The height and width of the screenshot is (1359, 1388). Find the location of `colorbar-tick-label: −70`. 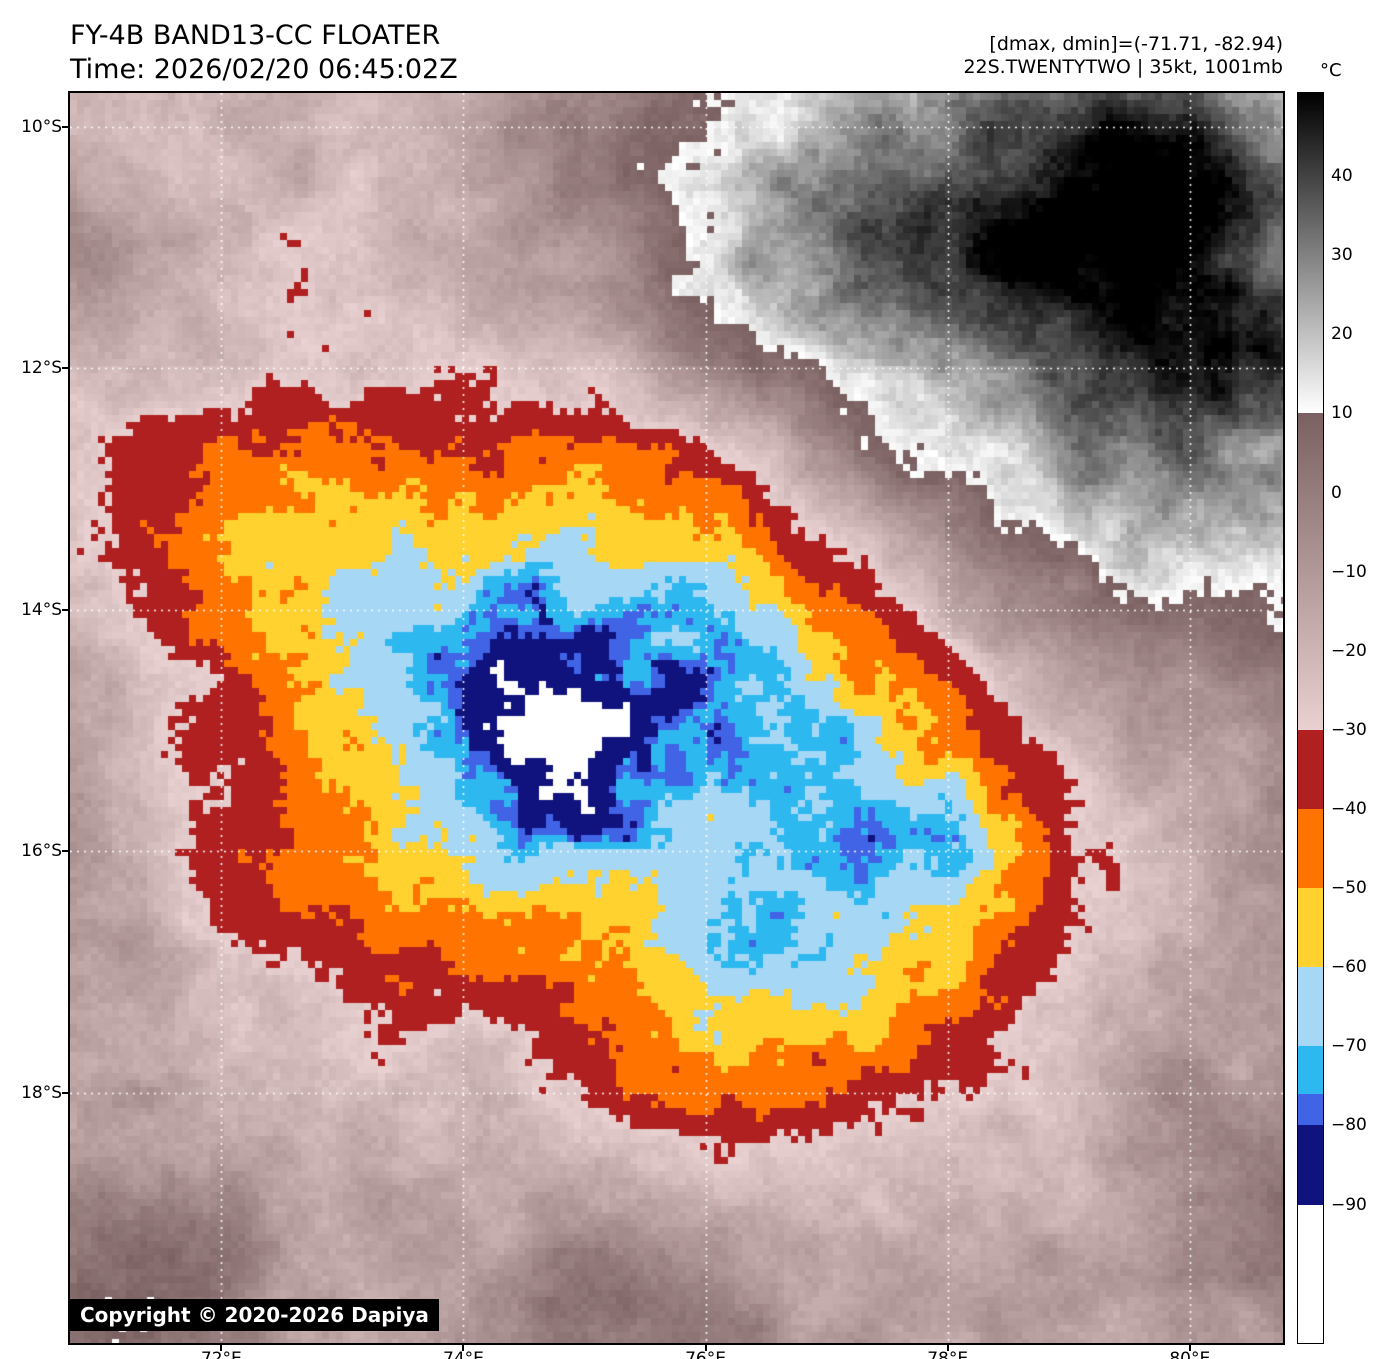

colorbar-tick-label: −70 is located at coordinates (1349, 1046).